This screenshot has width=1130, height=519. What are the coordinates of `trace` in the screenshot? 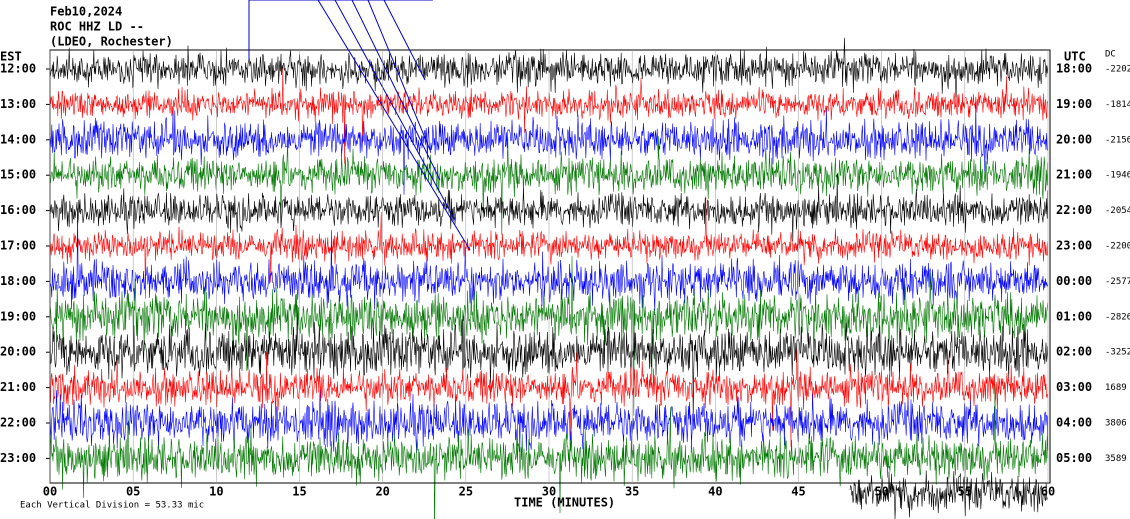 It's located at (948, 494).